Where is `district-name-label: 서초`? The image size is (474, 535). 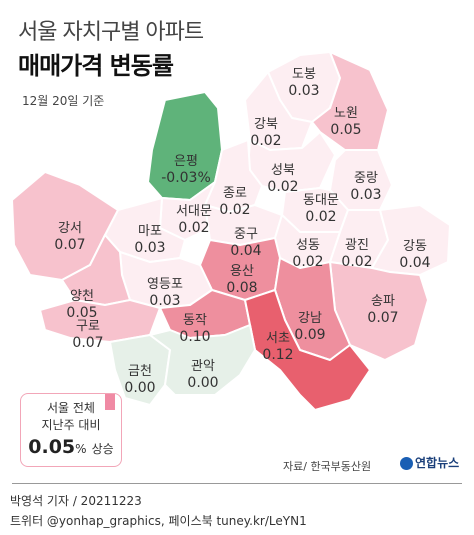 district-name-label: 서초 is located at coordinates (278, 338).